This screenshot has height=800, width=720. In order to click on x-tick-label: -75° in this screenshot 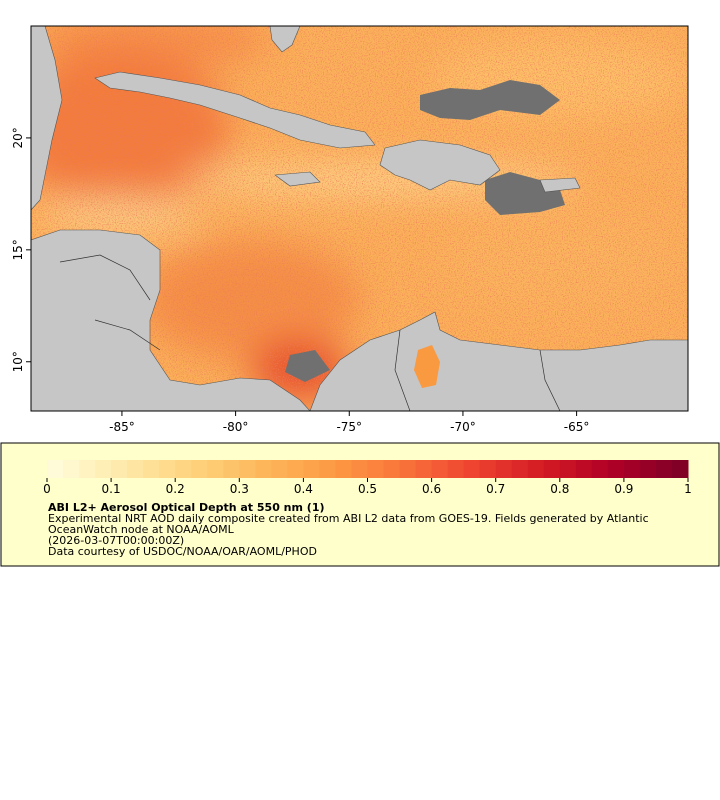, I will do `click(349, 427)`.